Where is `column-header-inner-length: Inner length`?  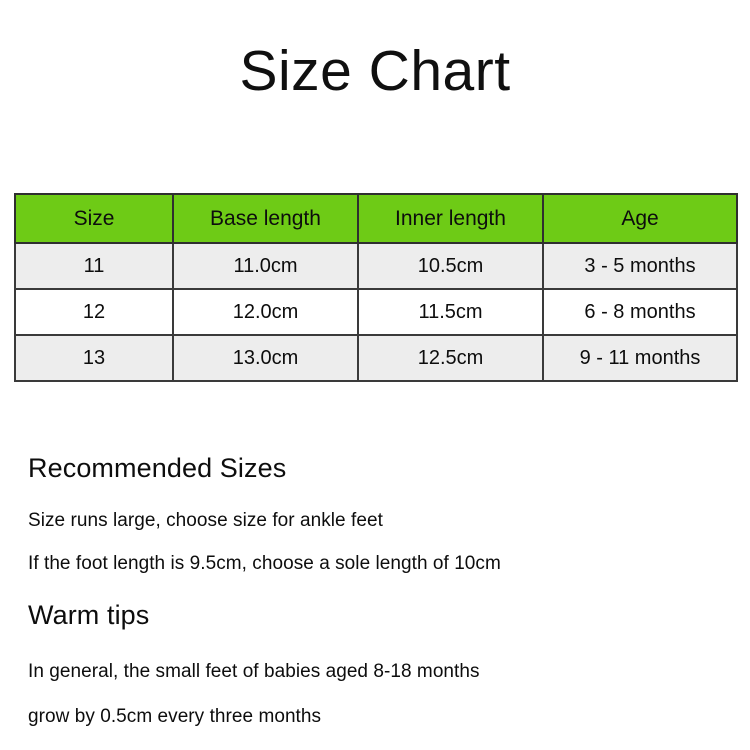
column-header-inner-length: Inner length is located at coordinates (450, 218).